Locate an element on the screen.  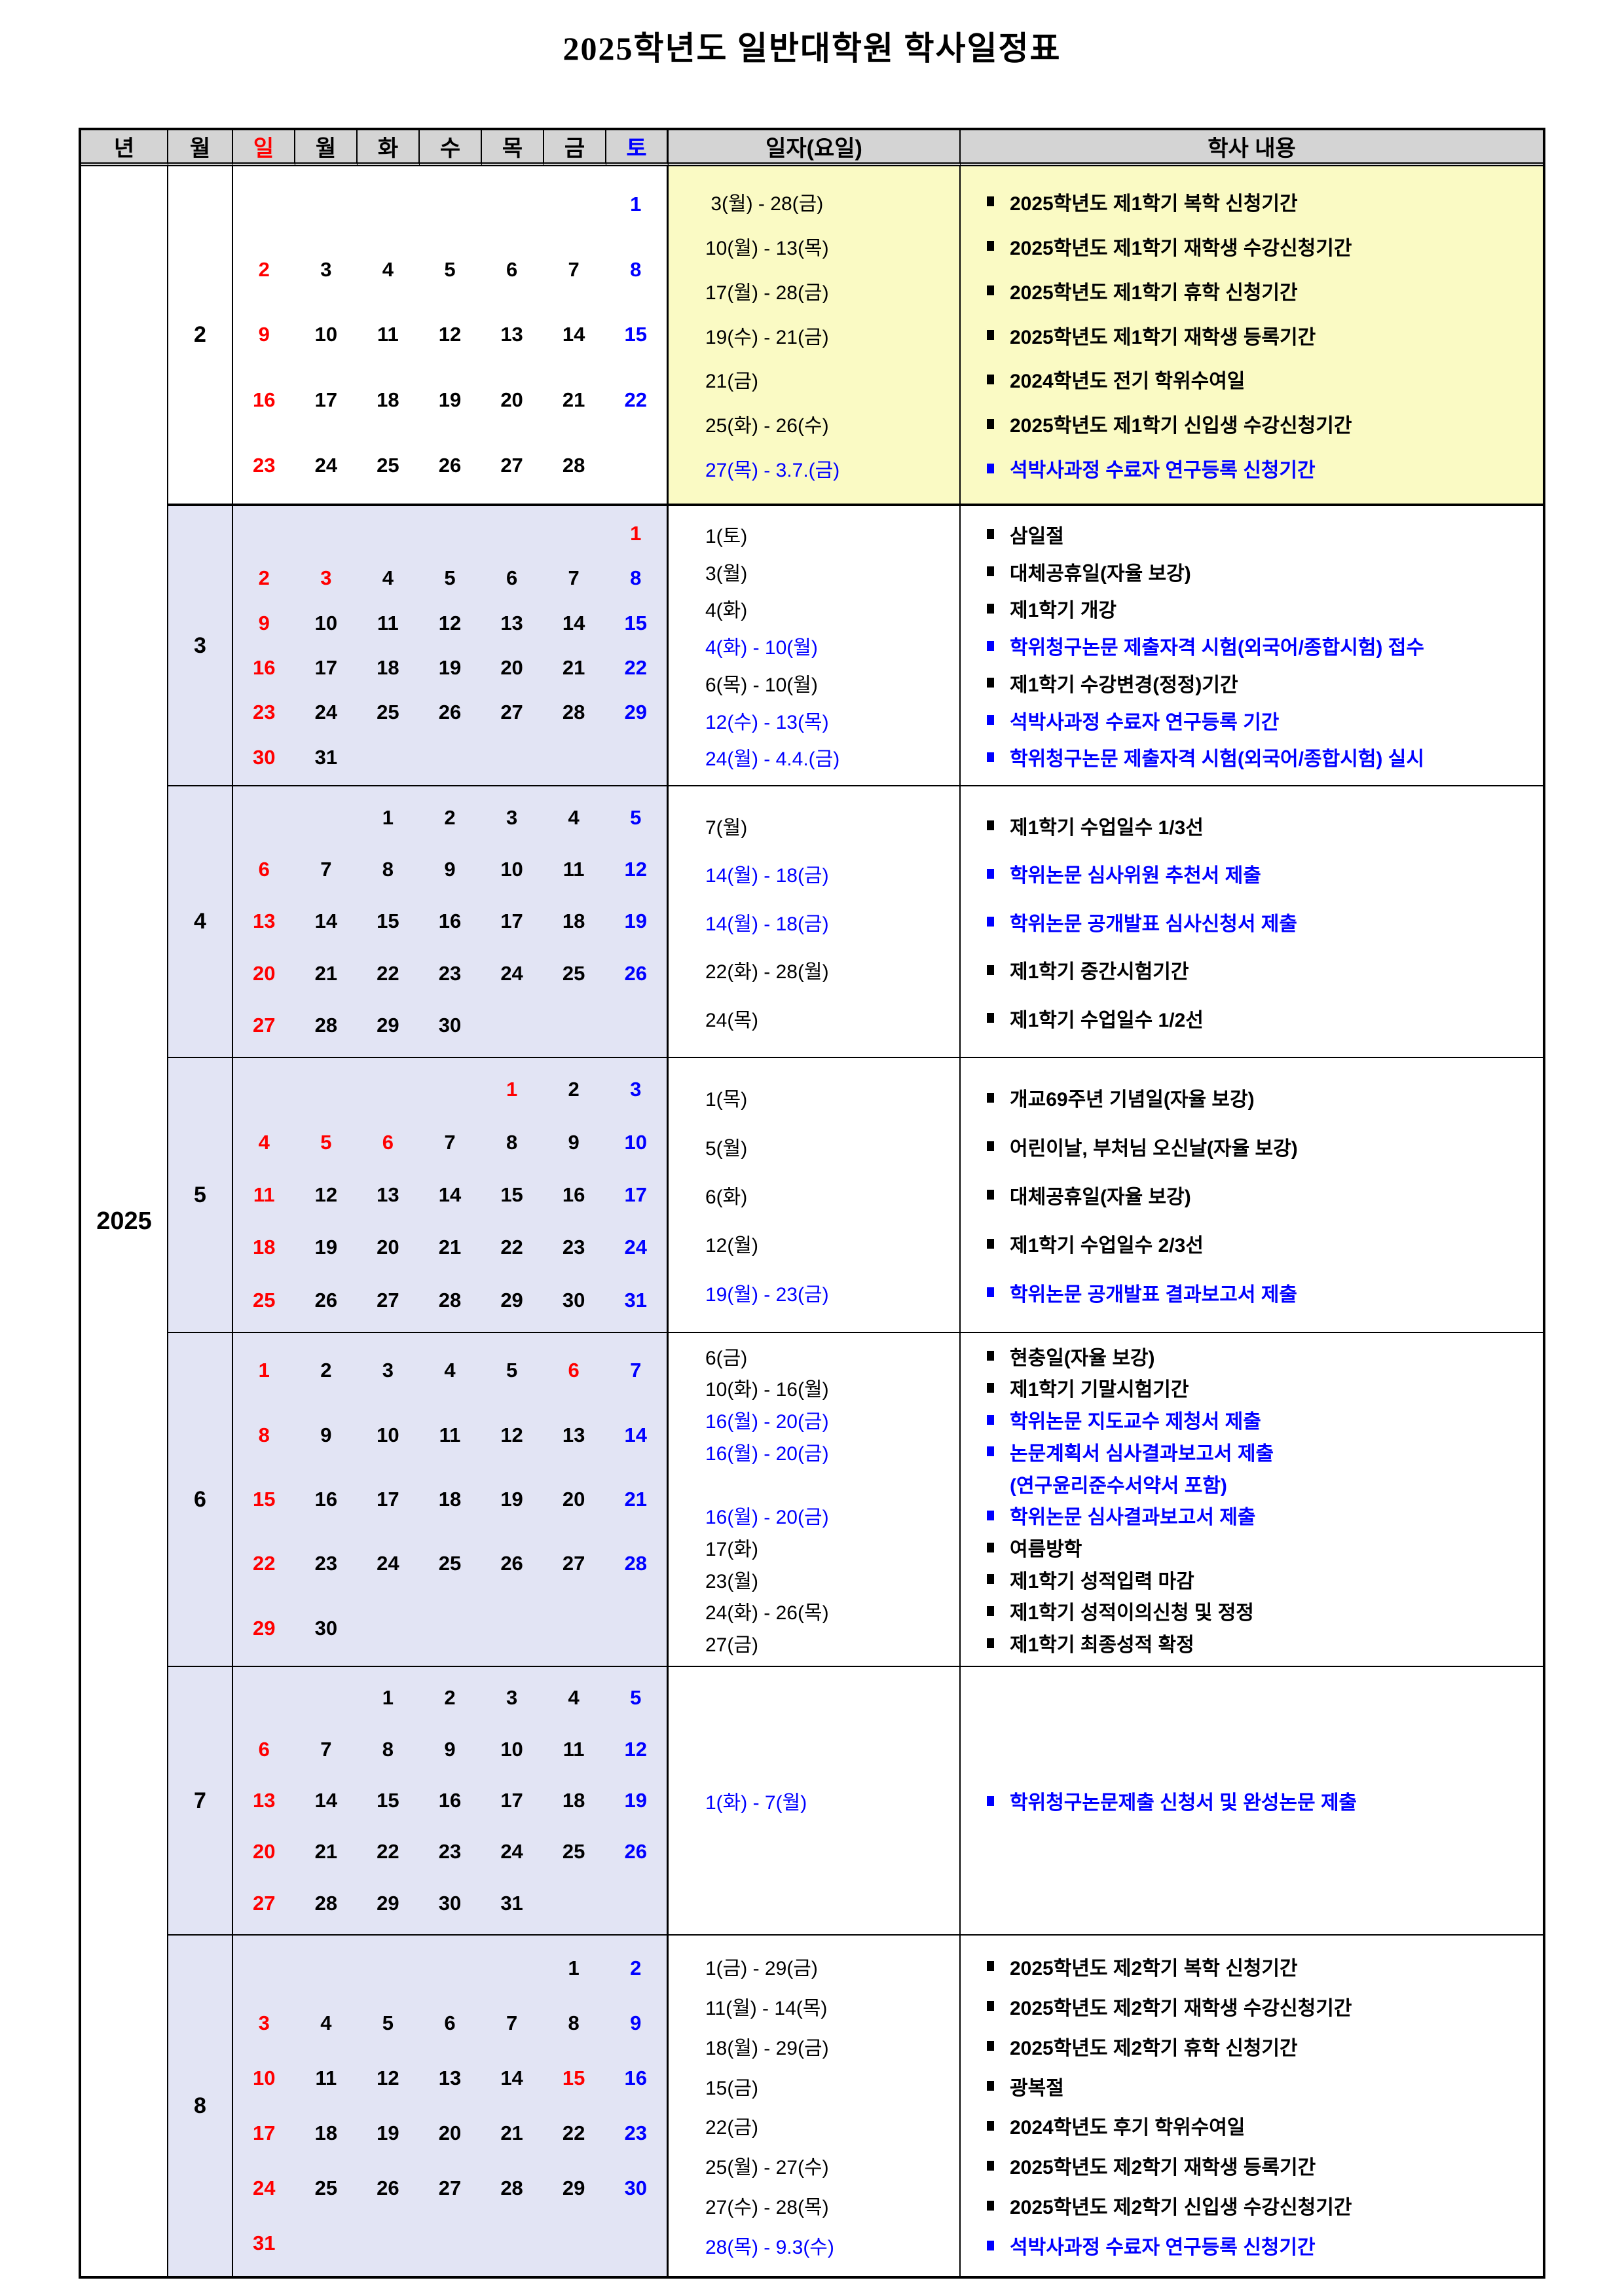
schedule-event: (연구윤리준수서약서 포함) is located at coordinates (1251, 1483).